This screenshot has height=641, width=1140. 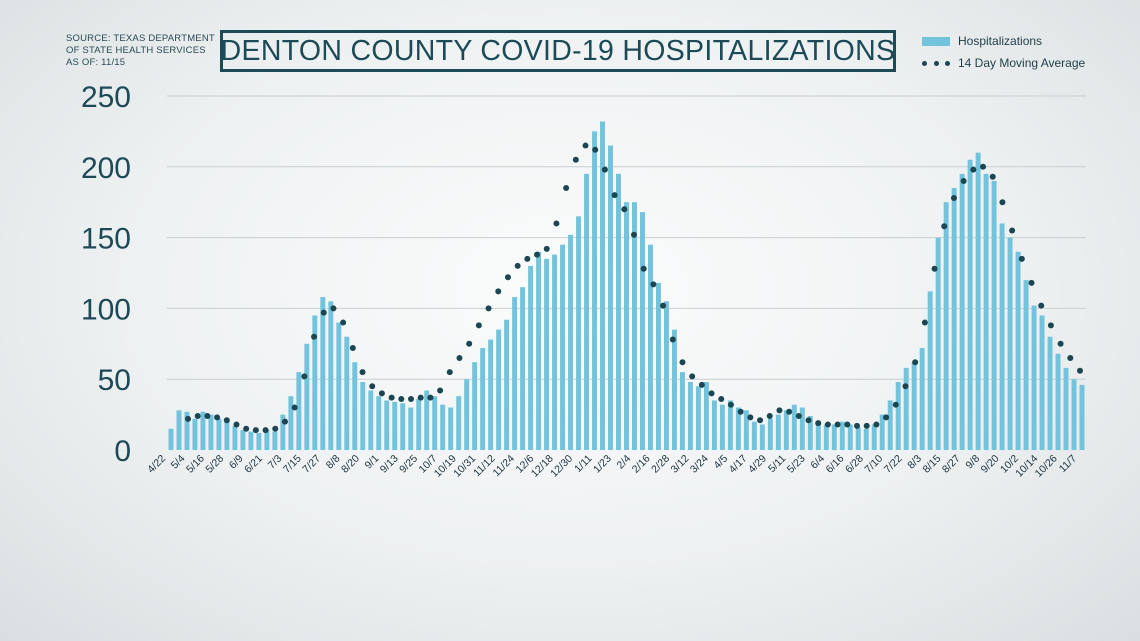 I want to click on legend: Hospitalizations 14 Day Moving Average, so click(x=1003, y=52).